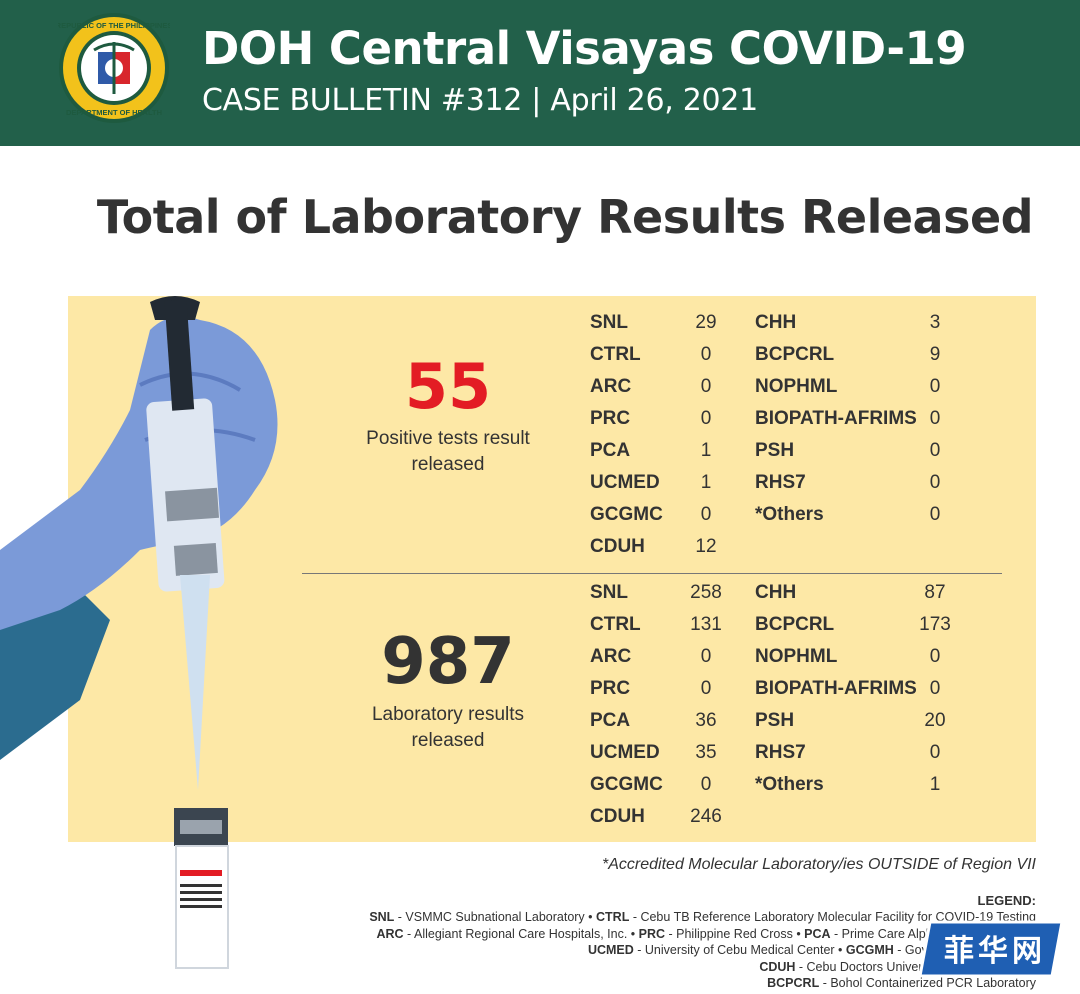 This screenshot has height=994, width=1080. I want to click on positive-left-lab-value: 29, so click(706, 322).